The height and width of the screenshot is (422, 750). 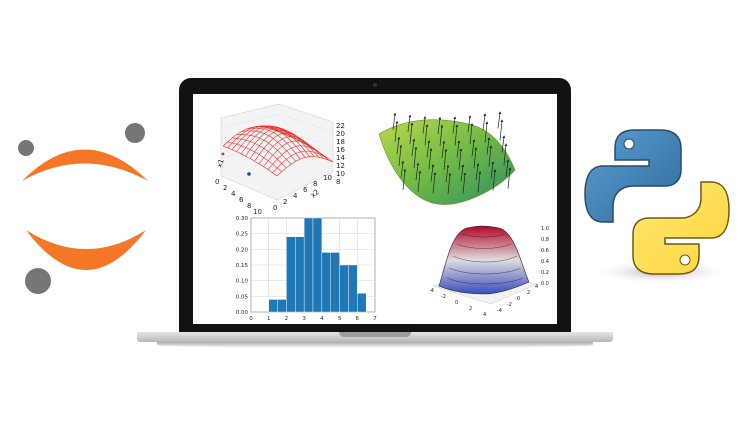 I want to click on z-tick: 0.6, so click(x=545, y=251).